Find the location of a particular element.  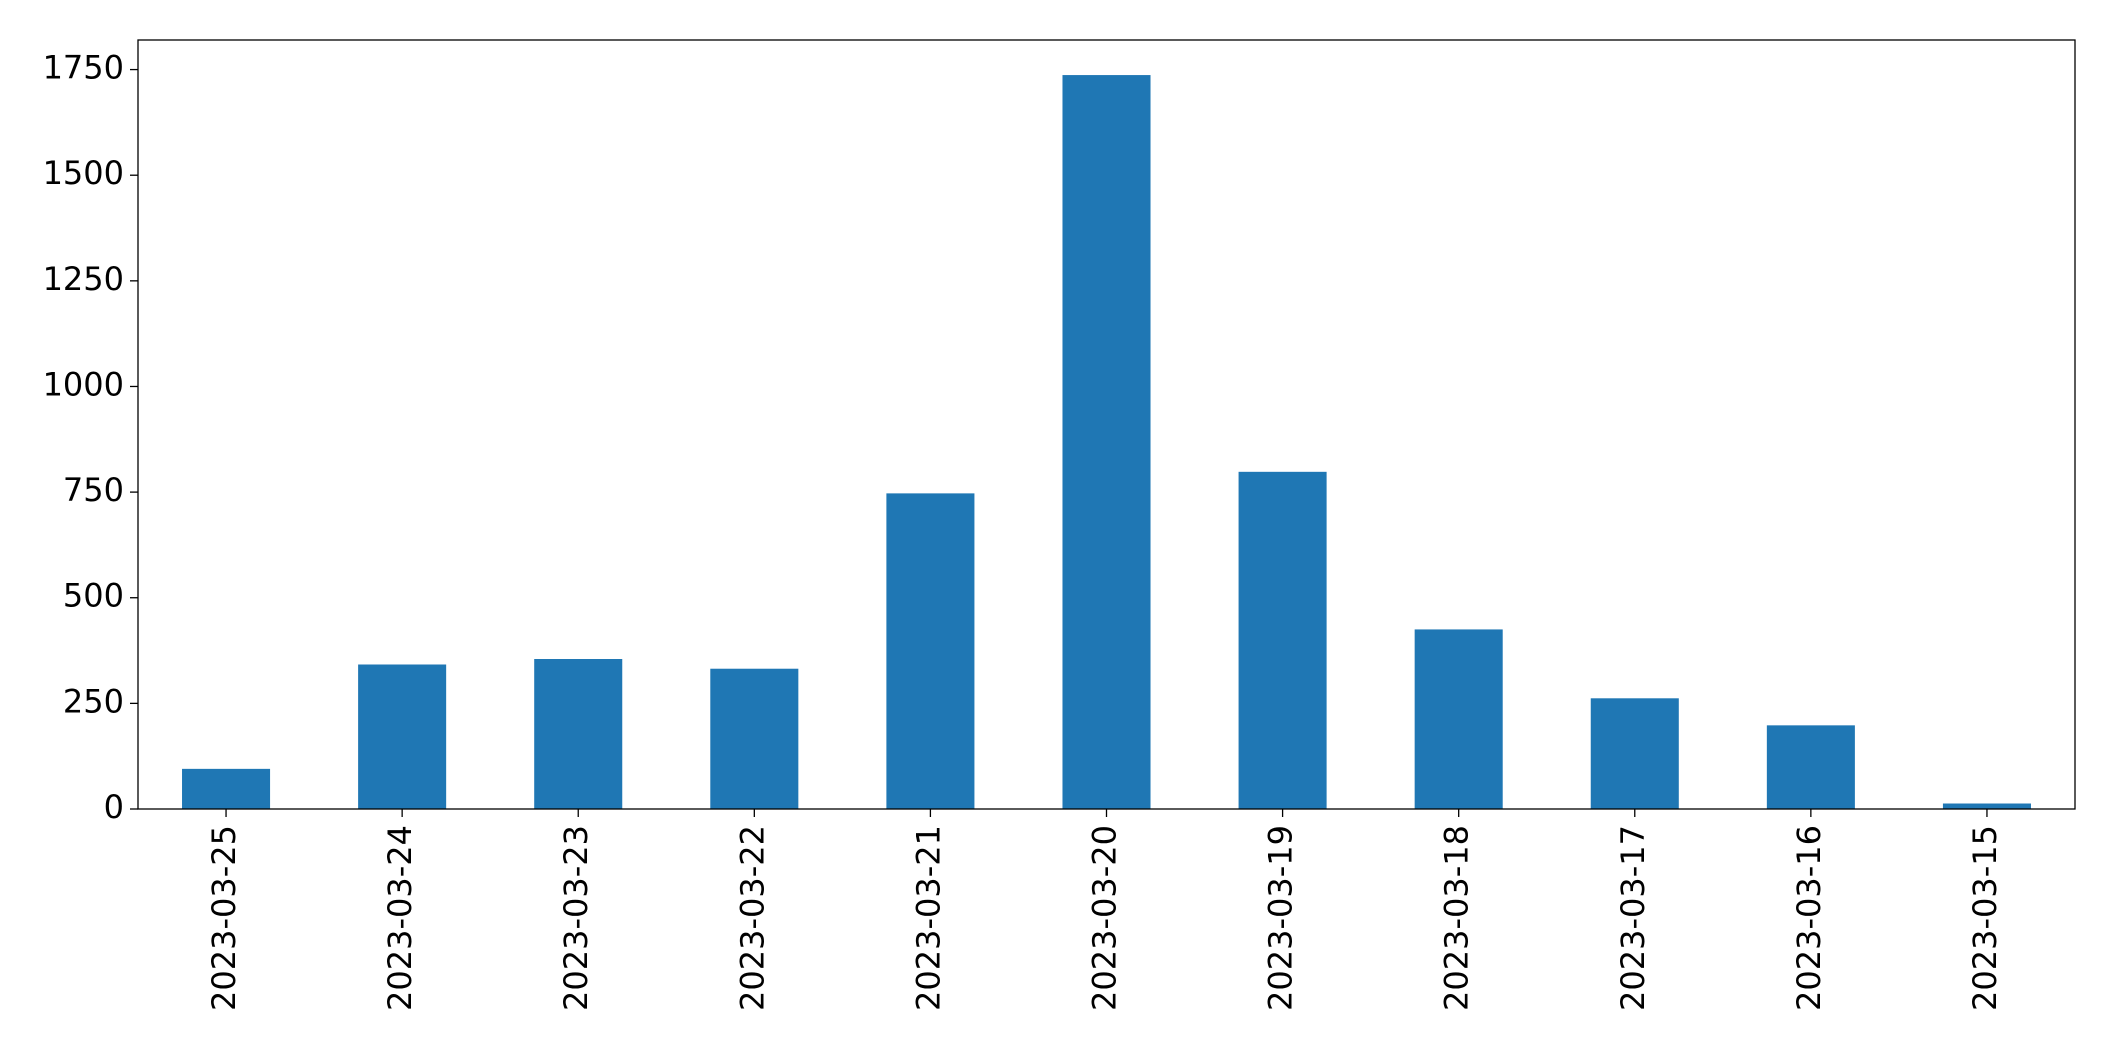

x-tick-label: 2023-03-24 is located at coordinates (400, 918).